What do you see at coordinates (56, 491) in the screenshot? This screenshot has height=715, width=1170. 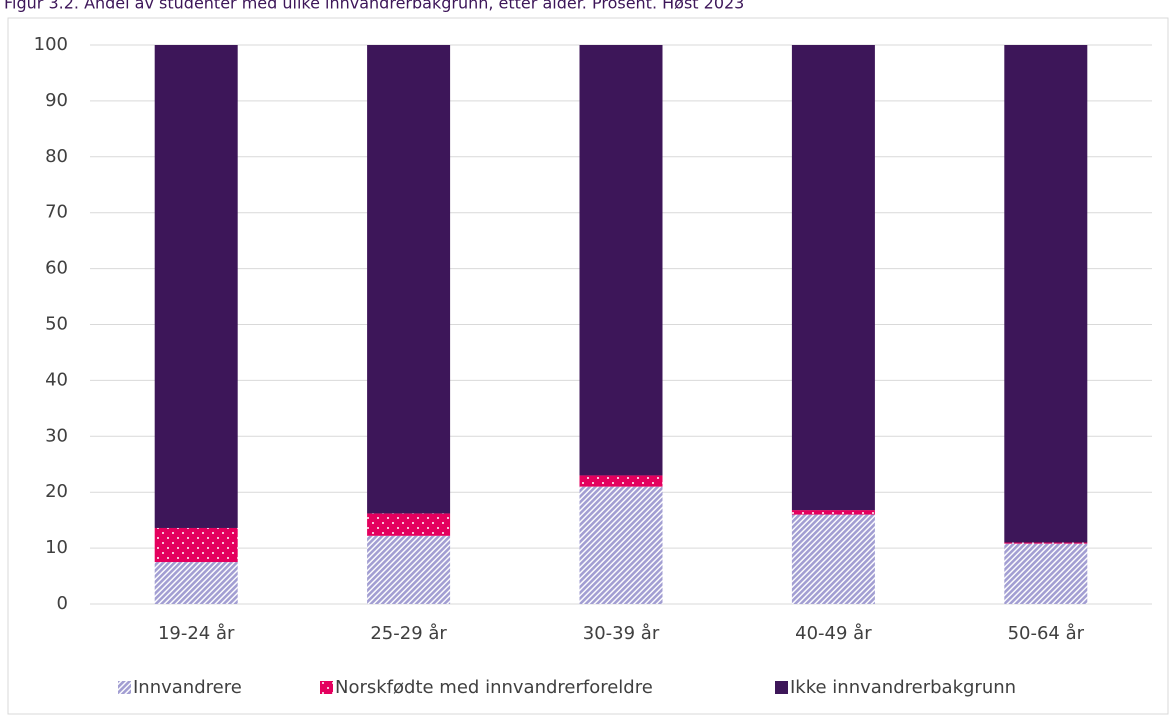 I see `y-tick-label: 20` at bounding box center [56, 491].